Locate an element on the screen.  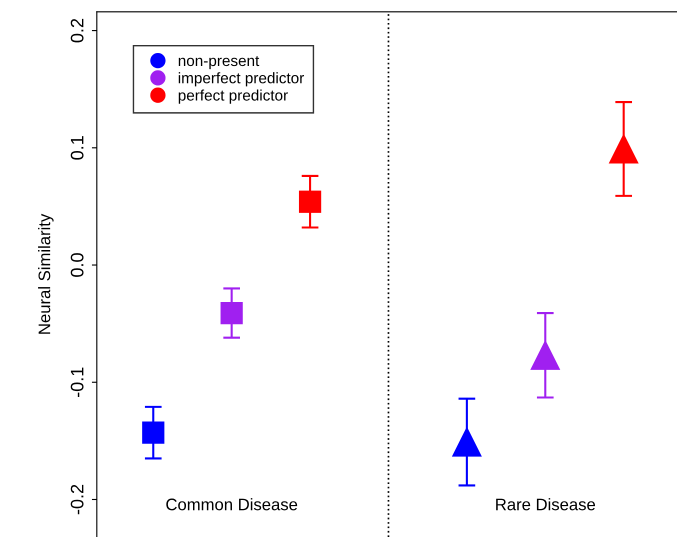
y-tick-label: -0.2 is located at coordinates (77, 499).